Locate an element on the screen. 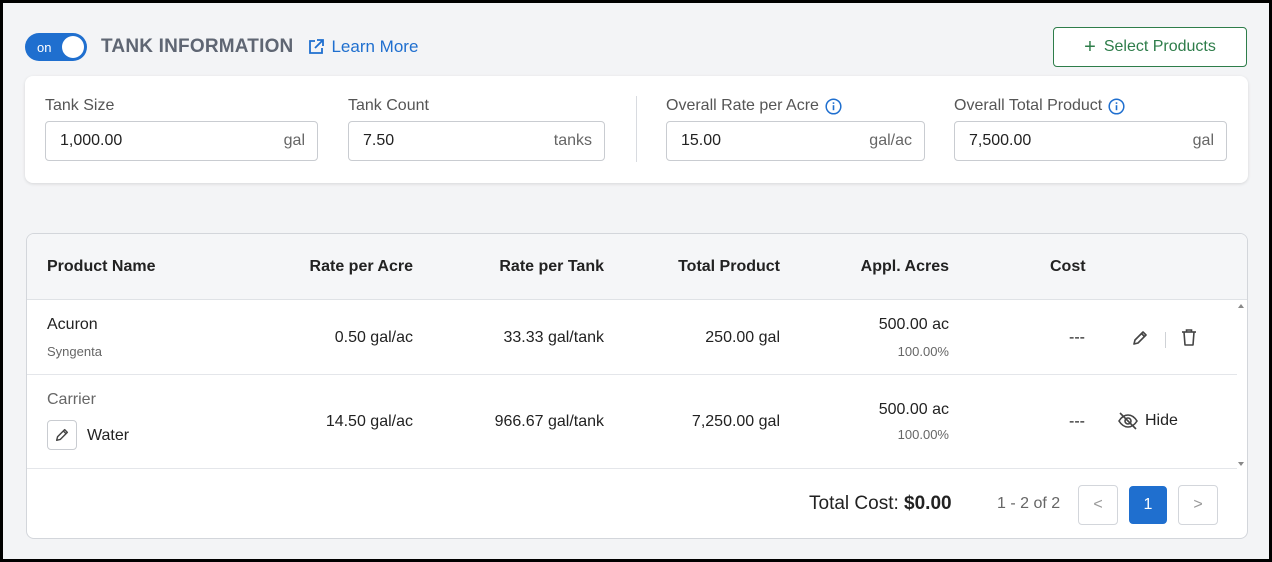  action-separator is located at coordinates (1165, 340).